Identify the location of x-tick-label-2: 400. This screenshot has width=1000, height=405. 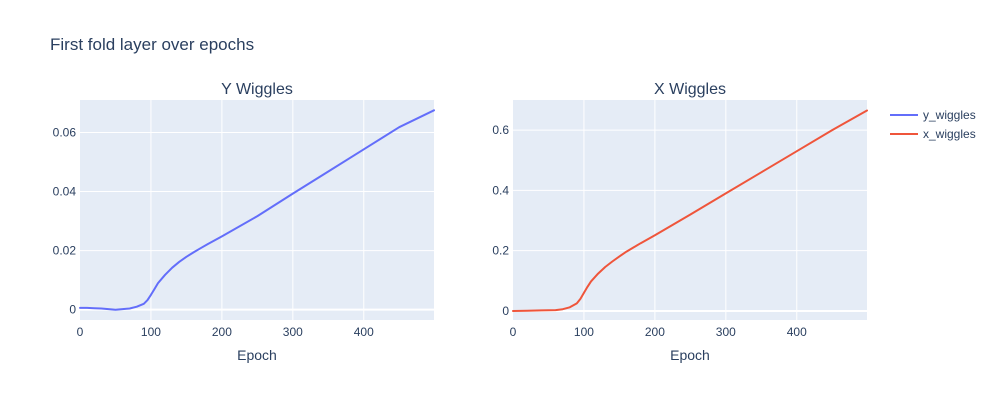
(797, 332).